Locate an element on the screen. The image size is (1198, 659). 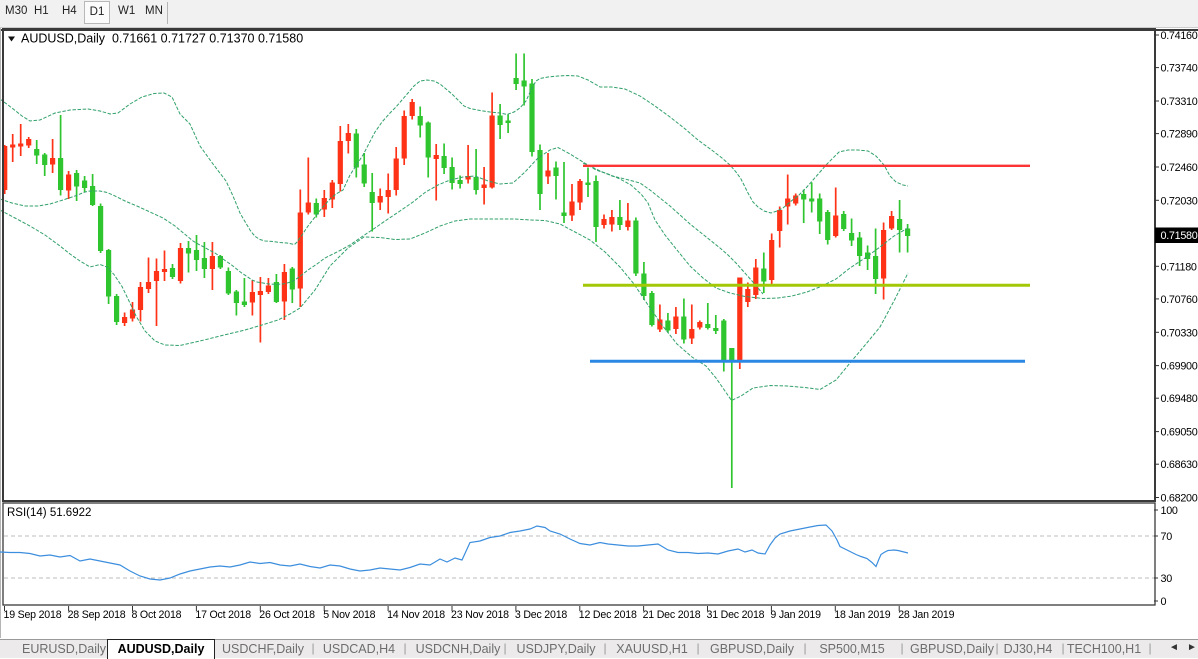
svg-text: 0.72890 is located at coordinates (1179, 135).